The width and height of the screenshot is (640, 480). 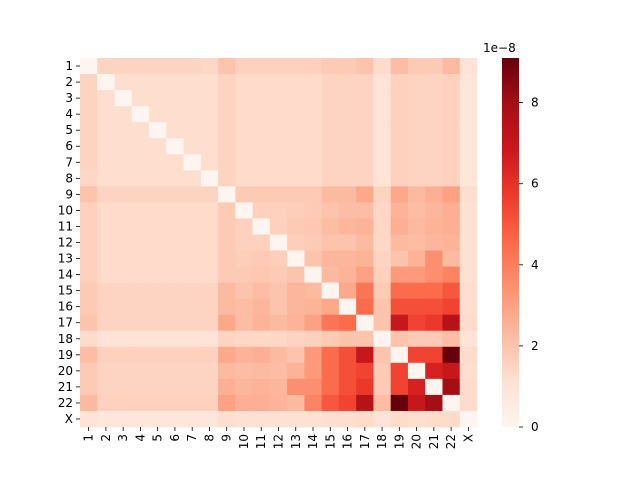 I want to click on y-tick-label: 15, so click(x=65, y=291).